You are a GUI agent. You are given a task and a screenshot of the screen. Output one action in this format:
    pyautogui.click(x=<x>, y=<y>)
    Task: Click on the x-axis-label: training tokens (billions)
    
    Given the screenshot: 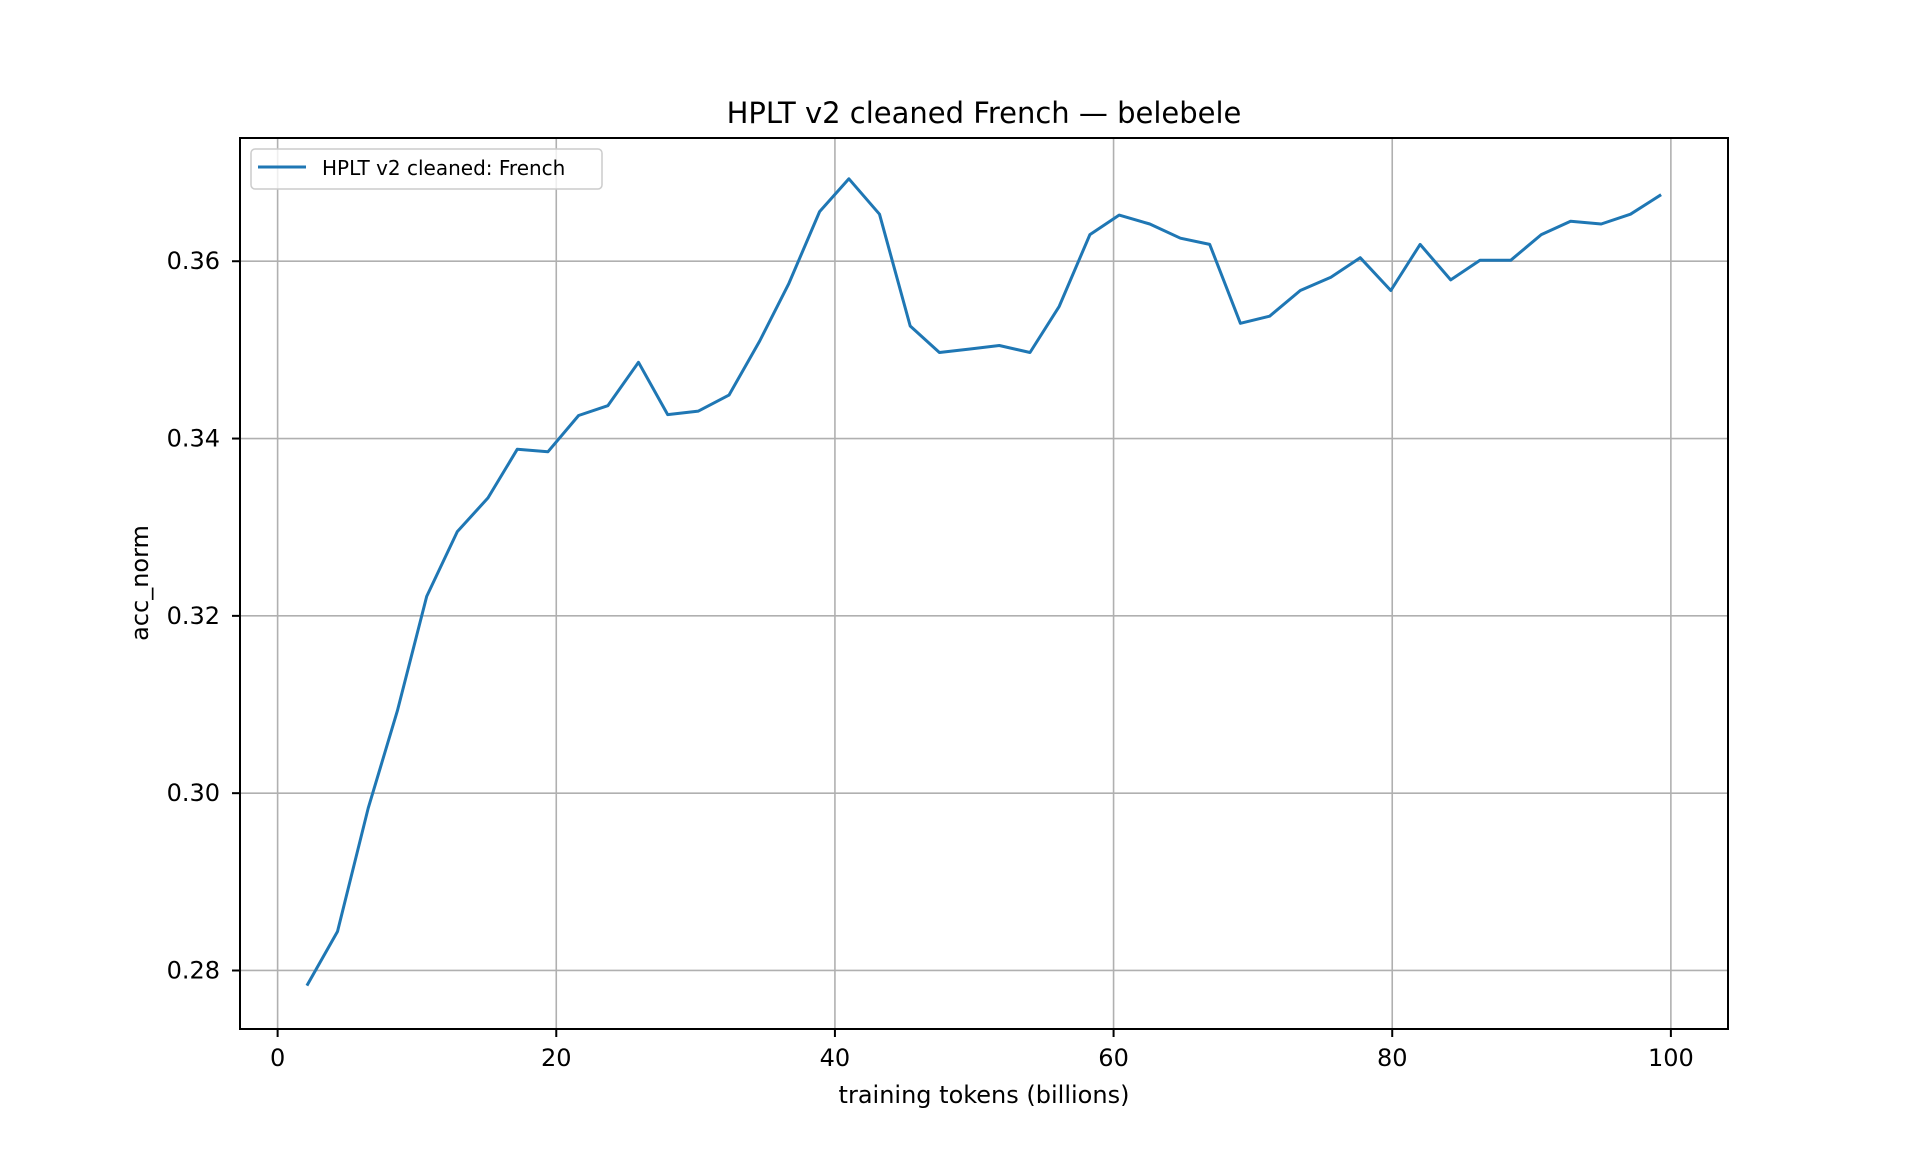 What is the action you would take?
    pyautogui.click(x=984, y=1095)
    